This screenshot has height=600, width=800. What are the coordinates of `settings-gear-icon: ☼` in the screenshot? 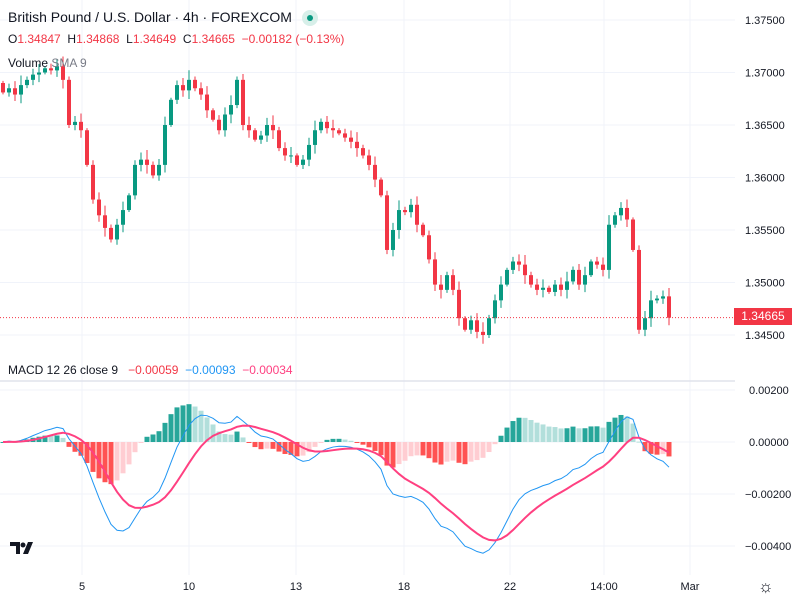 It's located at (766, 586).